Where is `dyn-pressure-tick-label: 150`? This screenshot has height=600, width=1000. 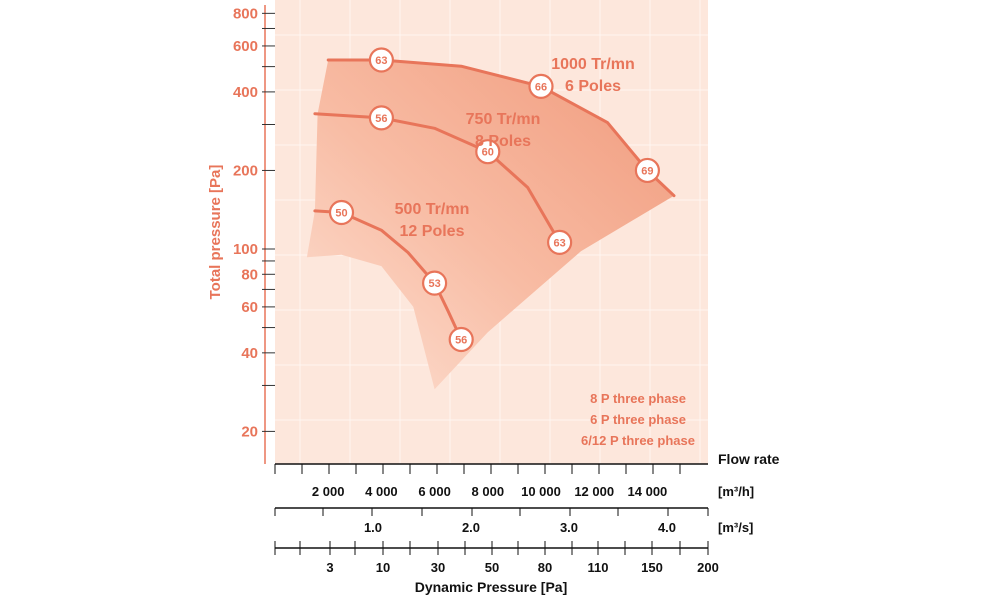
dyn-pressure-tick-label: 150 is located at coordinates (652, 567).